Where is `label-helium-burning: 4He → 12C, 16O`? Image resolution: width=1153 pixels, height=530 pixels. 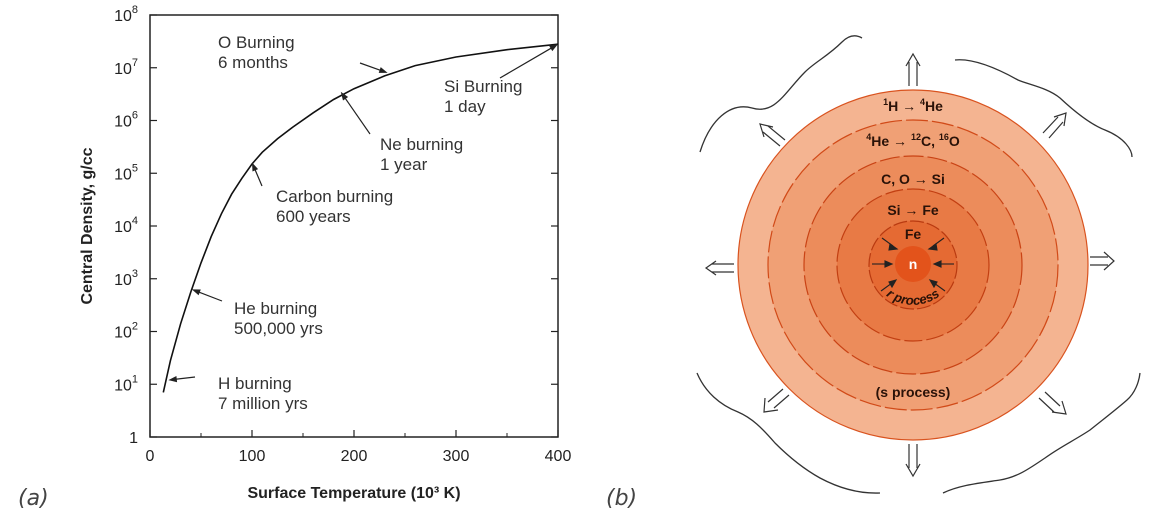
label-helium-burning: 4He → 12C, 16O is located at coordinates (913, 140).